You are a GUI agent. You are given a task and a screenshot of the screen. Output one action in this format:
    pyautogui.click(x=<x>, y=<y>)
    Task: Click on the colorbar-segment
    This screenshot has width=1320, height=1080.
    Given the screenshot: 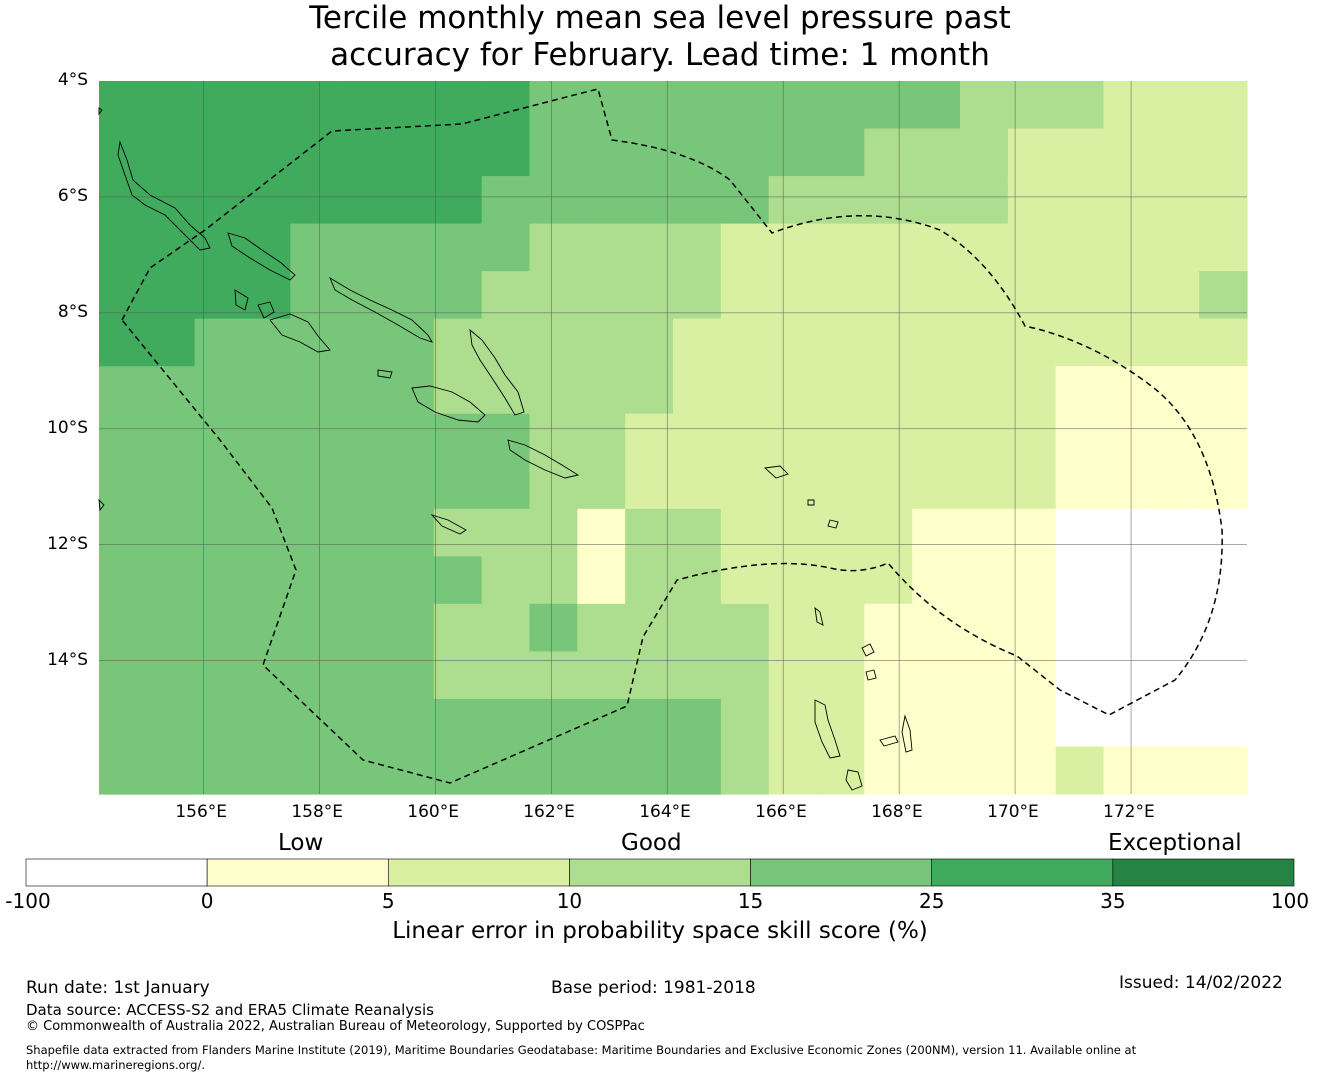 What is the action you would take?
    pyautogui.click(x=478, y=872)
    